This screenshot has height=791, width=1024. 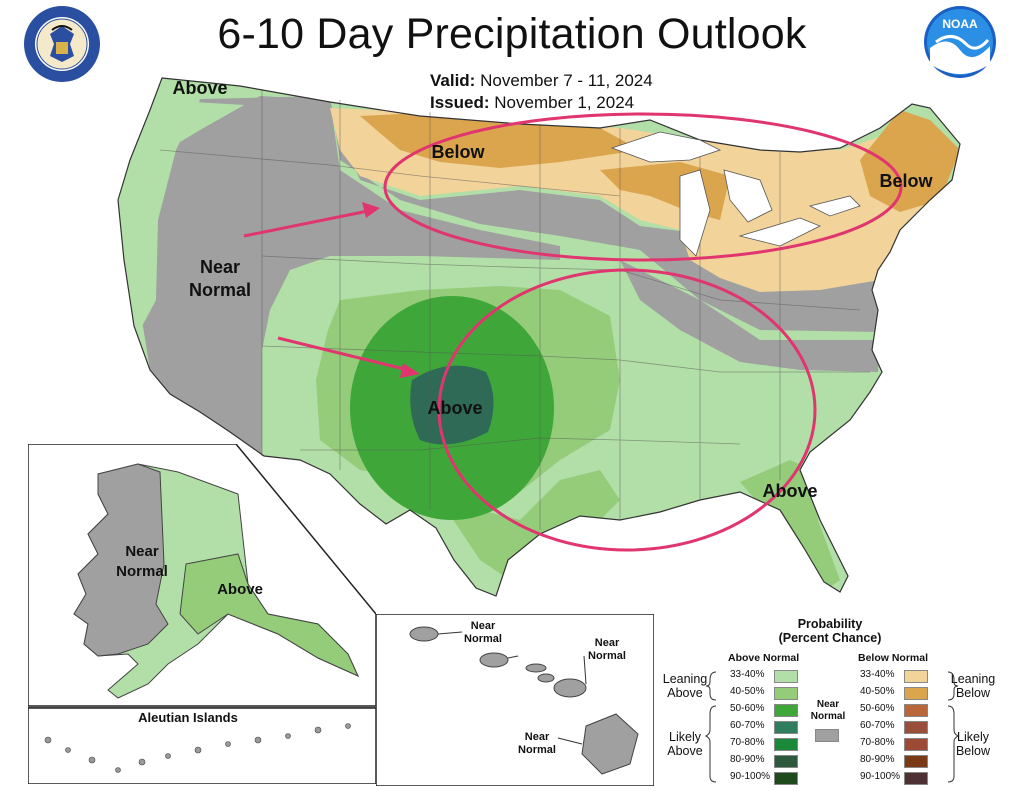 What do you see at coordinates (960, 42) in the screenshot?
I see `noaa-logo-icon: NOAA` at bounding box center [960, 42].